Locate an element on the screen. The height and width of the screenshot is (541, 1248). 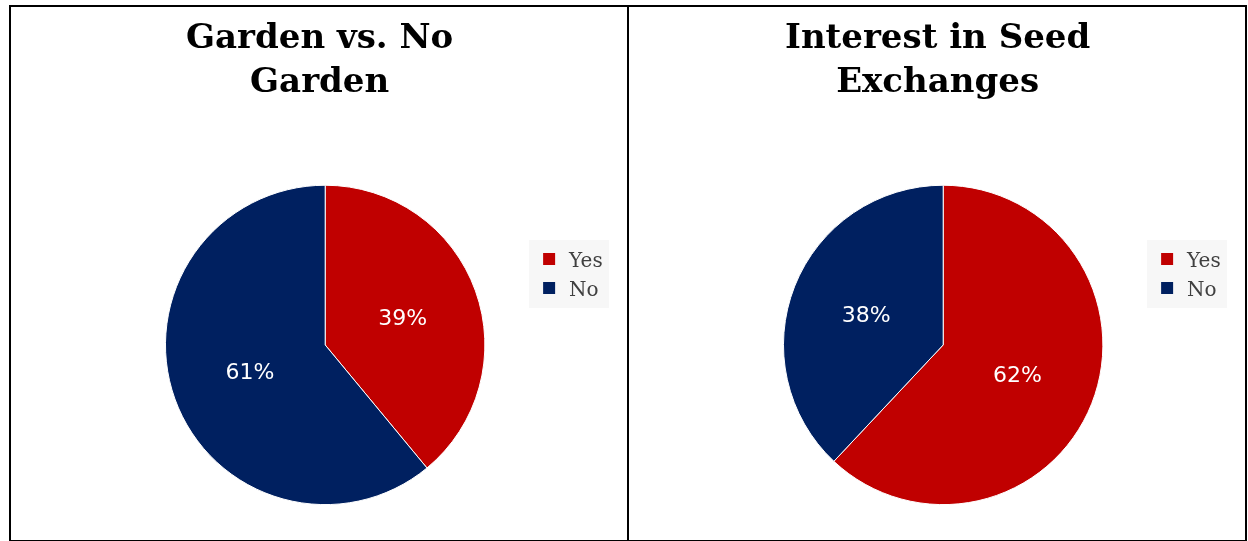
data-label: 61% is located at coordinates (250, 372).